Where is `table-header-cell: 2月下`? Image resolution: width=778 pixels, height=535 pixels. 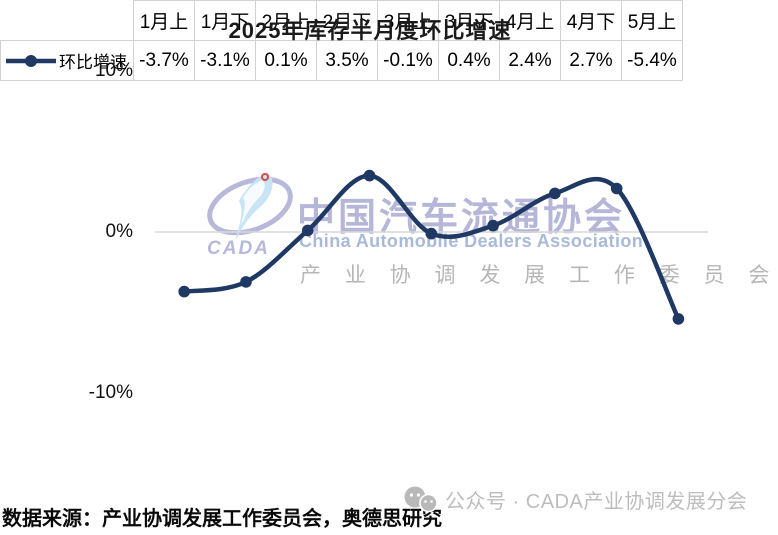 table-header-cell: 2月下 is located at coordinates (347, 20).